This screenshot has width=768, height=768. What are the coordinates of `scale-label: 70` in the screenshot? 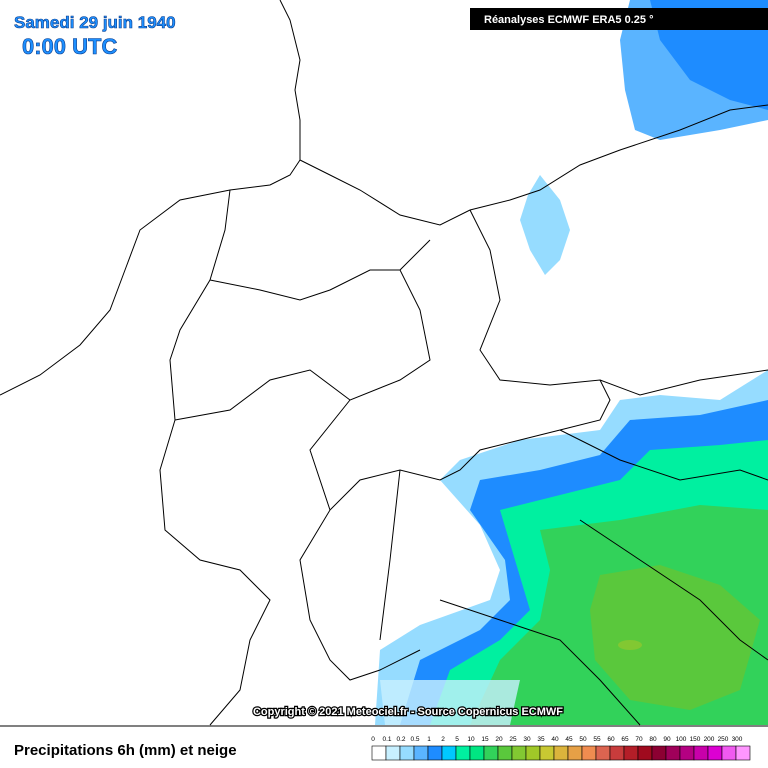 It's located at (639, 739).